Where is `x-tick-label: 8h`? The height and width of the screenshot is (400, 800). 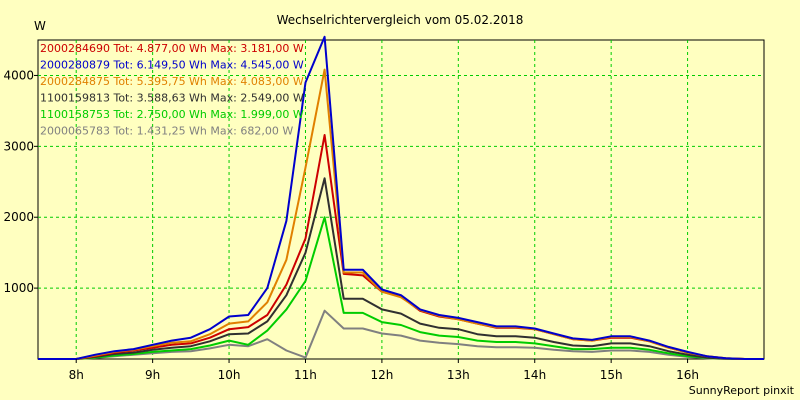
x-tick-label: 8h is located at coordinates (76, 375).